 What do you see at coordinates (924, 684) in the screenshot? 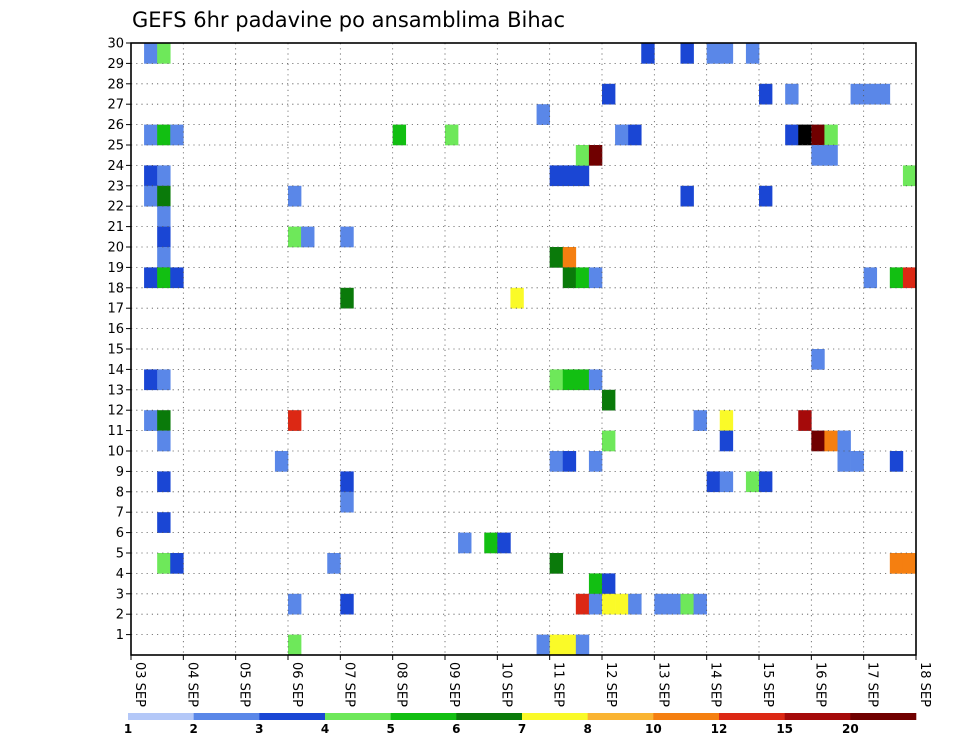
I see `x-tick-label: 18 SEP` at bounding box center [924, 684].